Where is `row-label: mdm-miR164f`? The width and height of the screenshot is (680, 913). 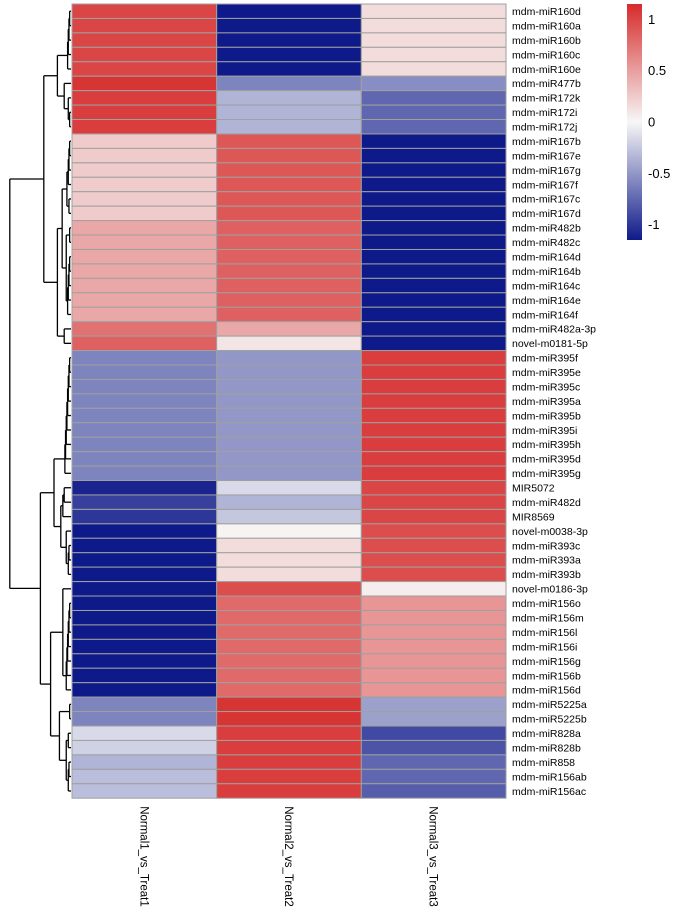
row-label: mdm-miR164f is located at coordinates (545, 315).